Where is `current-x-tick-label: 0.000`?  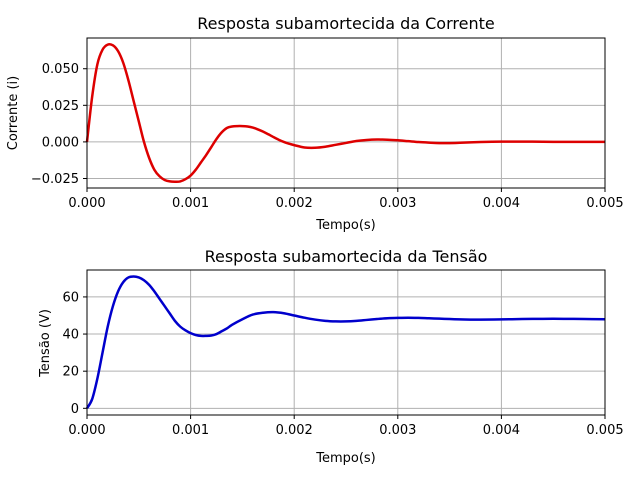 current-x-tick-label: 0.000 is located at coordinates (86, 203).